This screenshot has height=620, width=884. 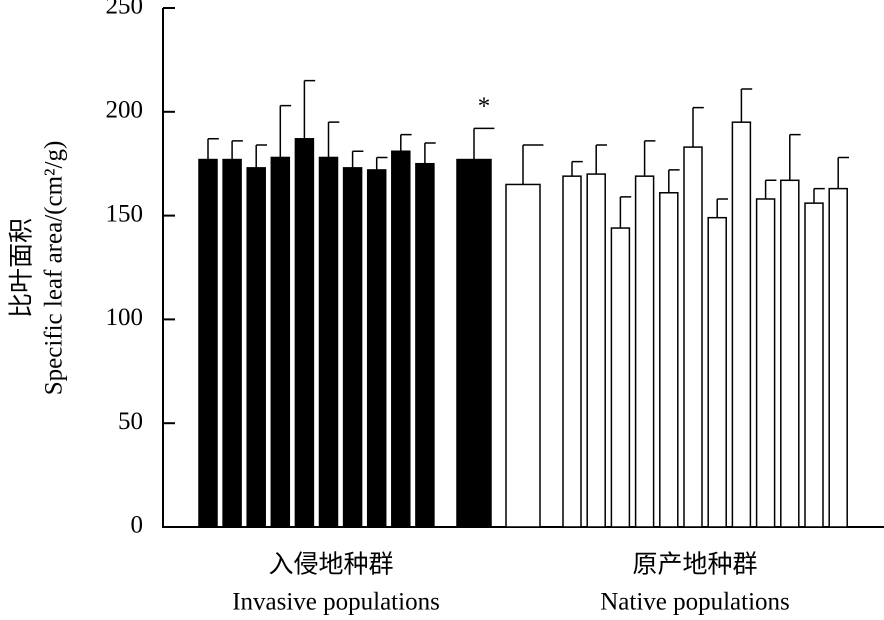 What do you see at coordinates (125, 10) in the screenshot?
I see `y-tick-label: 250` at bounding box center [125, 10].